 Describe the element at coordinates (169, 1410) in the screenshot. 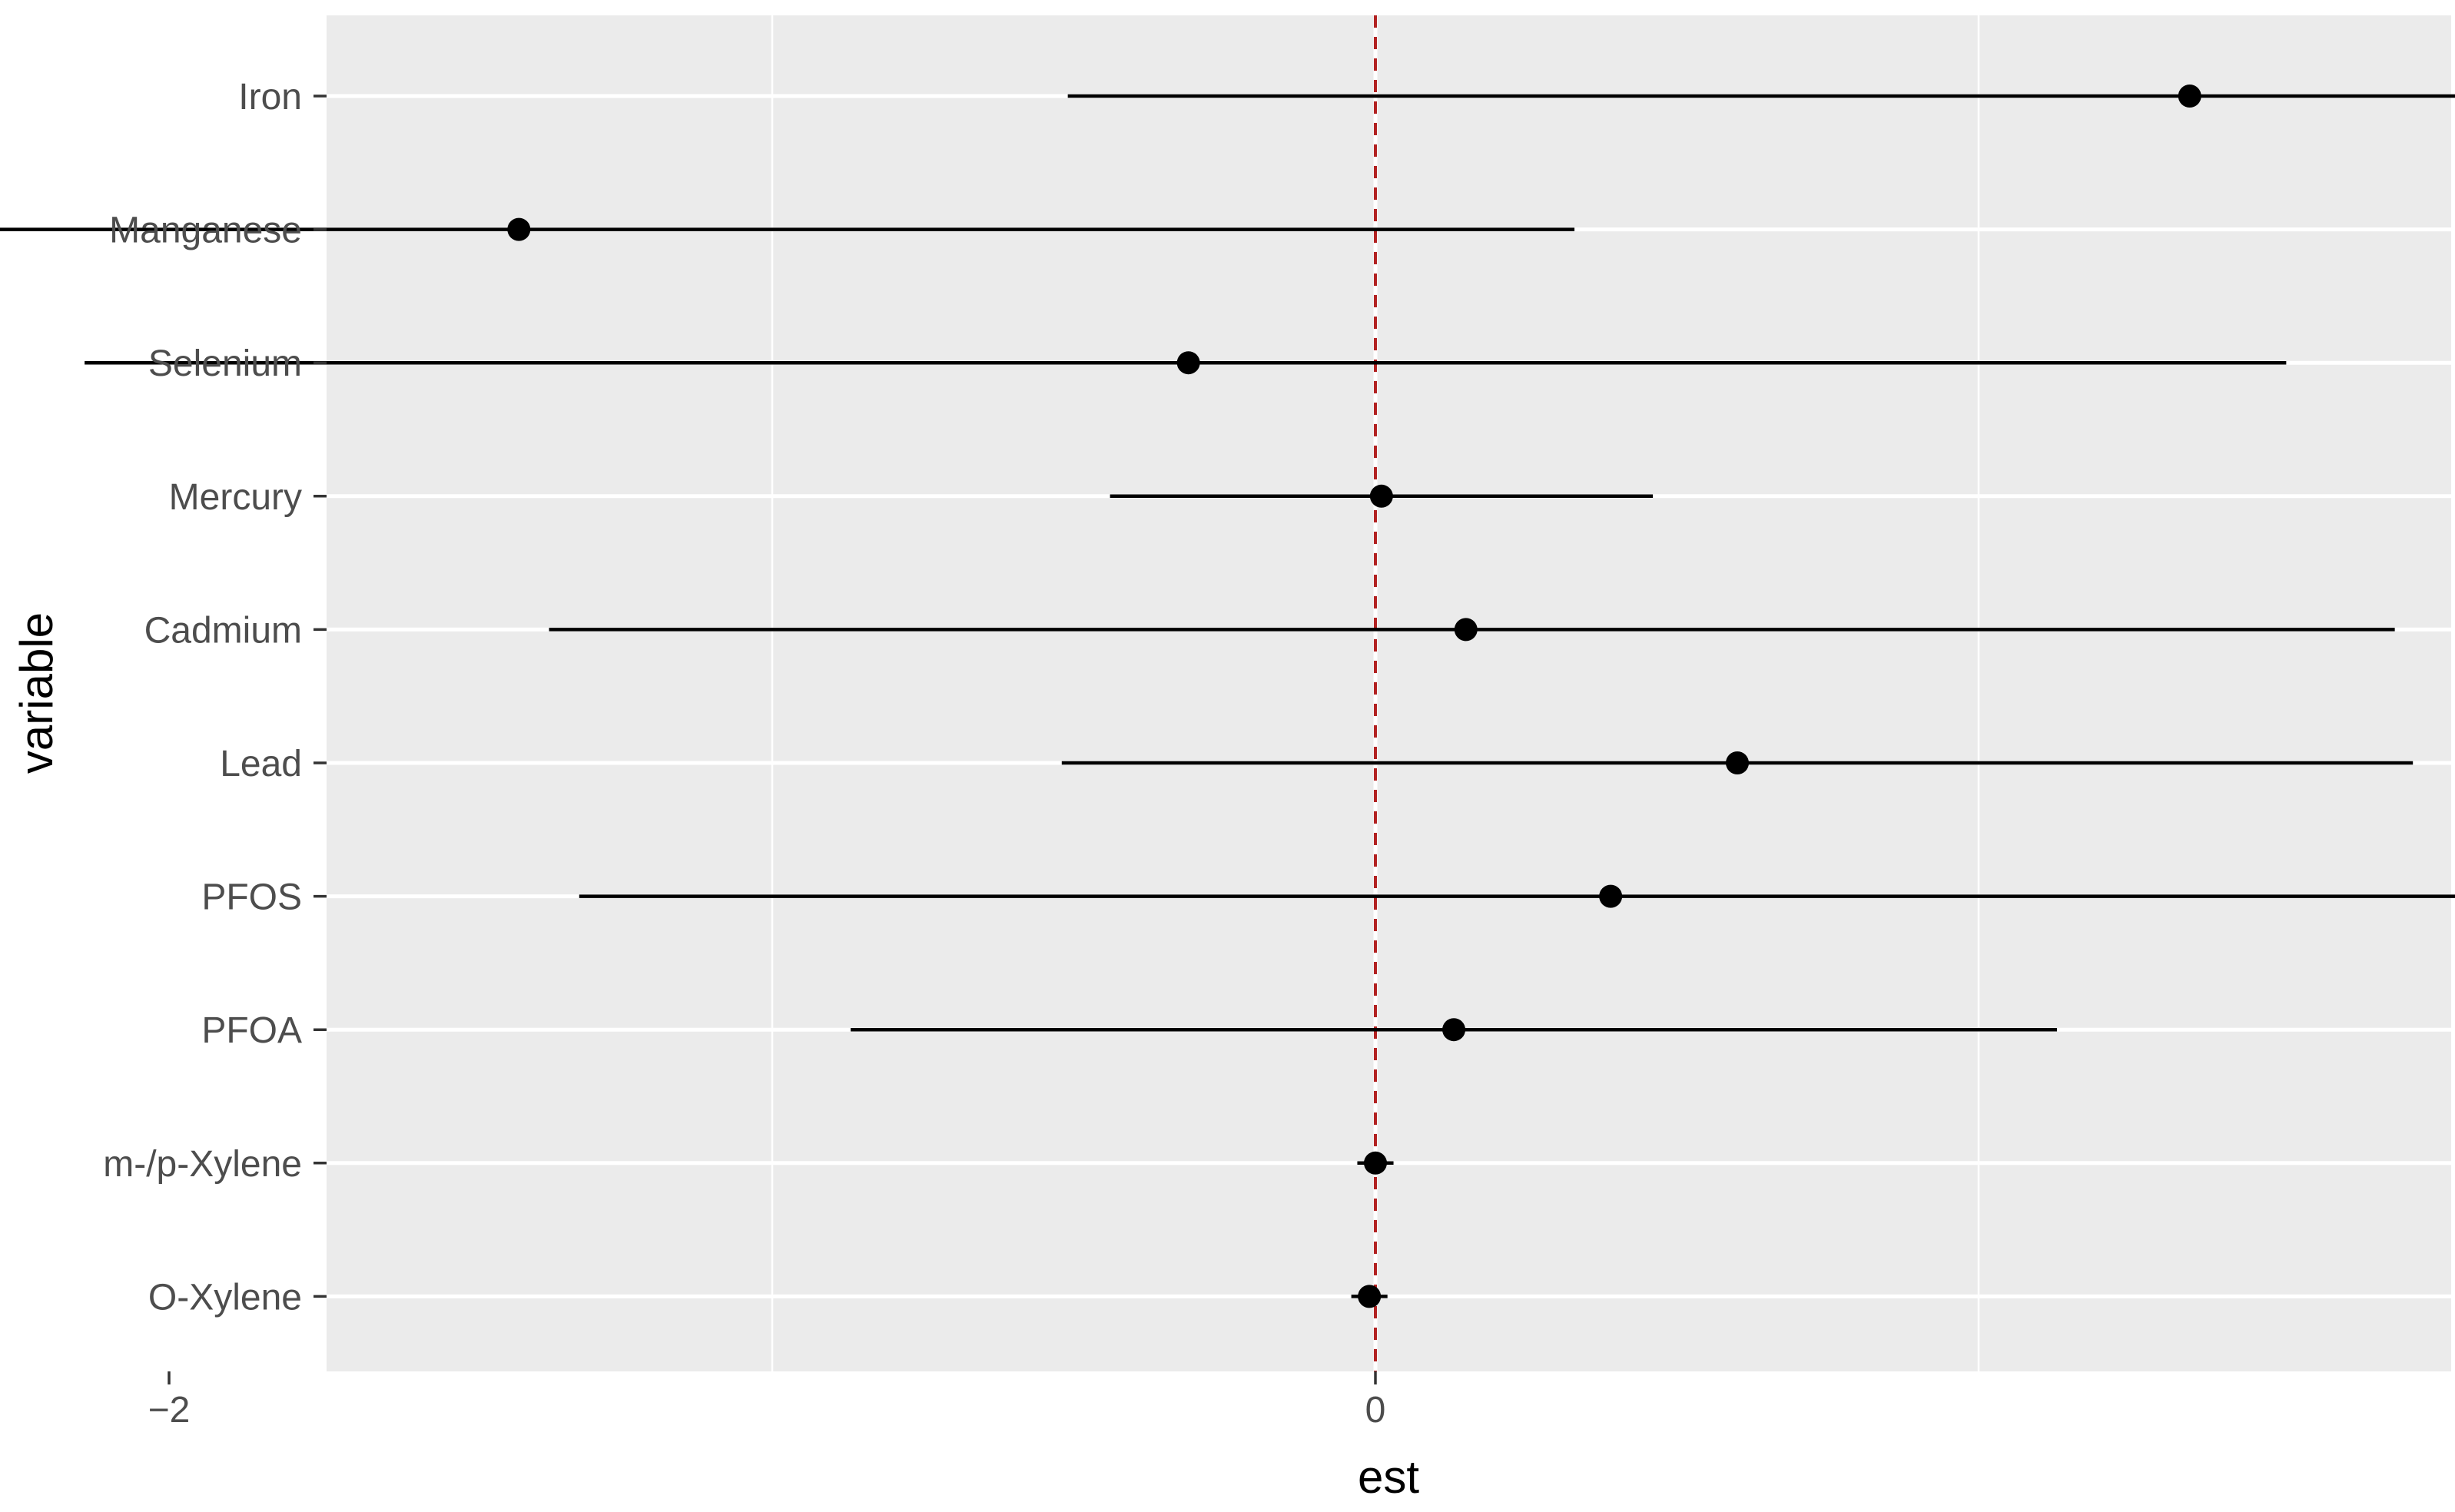

I see `x-tick-label: −2` at that location.